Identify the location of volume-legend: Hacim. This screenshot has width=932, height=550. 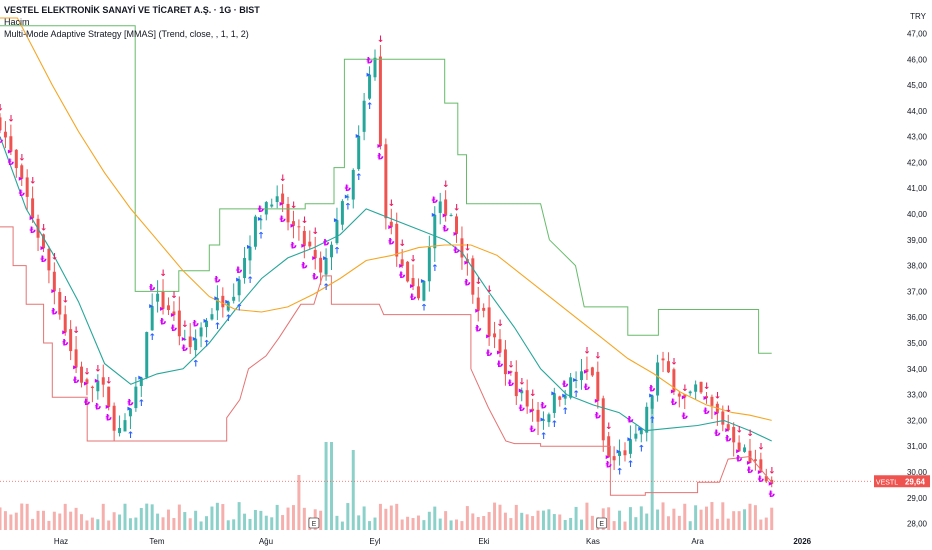
(17, 22).